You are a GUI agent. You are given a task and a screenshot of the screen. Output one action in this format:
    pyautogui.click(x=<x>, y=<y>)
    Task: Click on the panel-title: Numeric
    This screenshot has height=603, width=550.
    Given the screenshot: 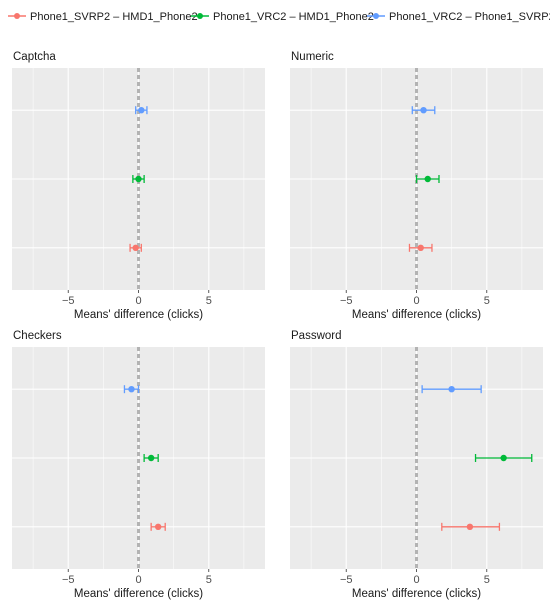 What is the action you would take?
    pyautogui.click(x=312, y=57)
    